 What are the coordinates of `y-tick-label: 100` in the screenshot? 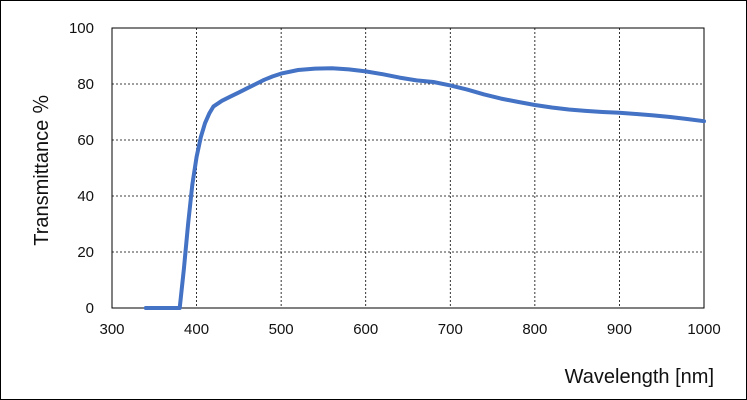 It's located at (81, 28).